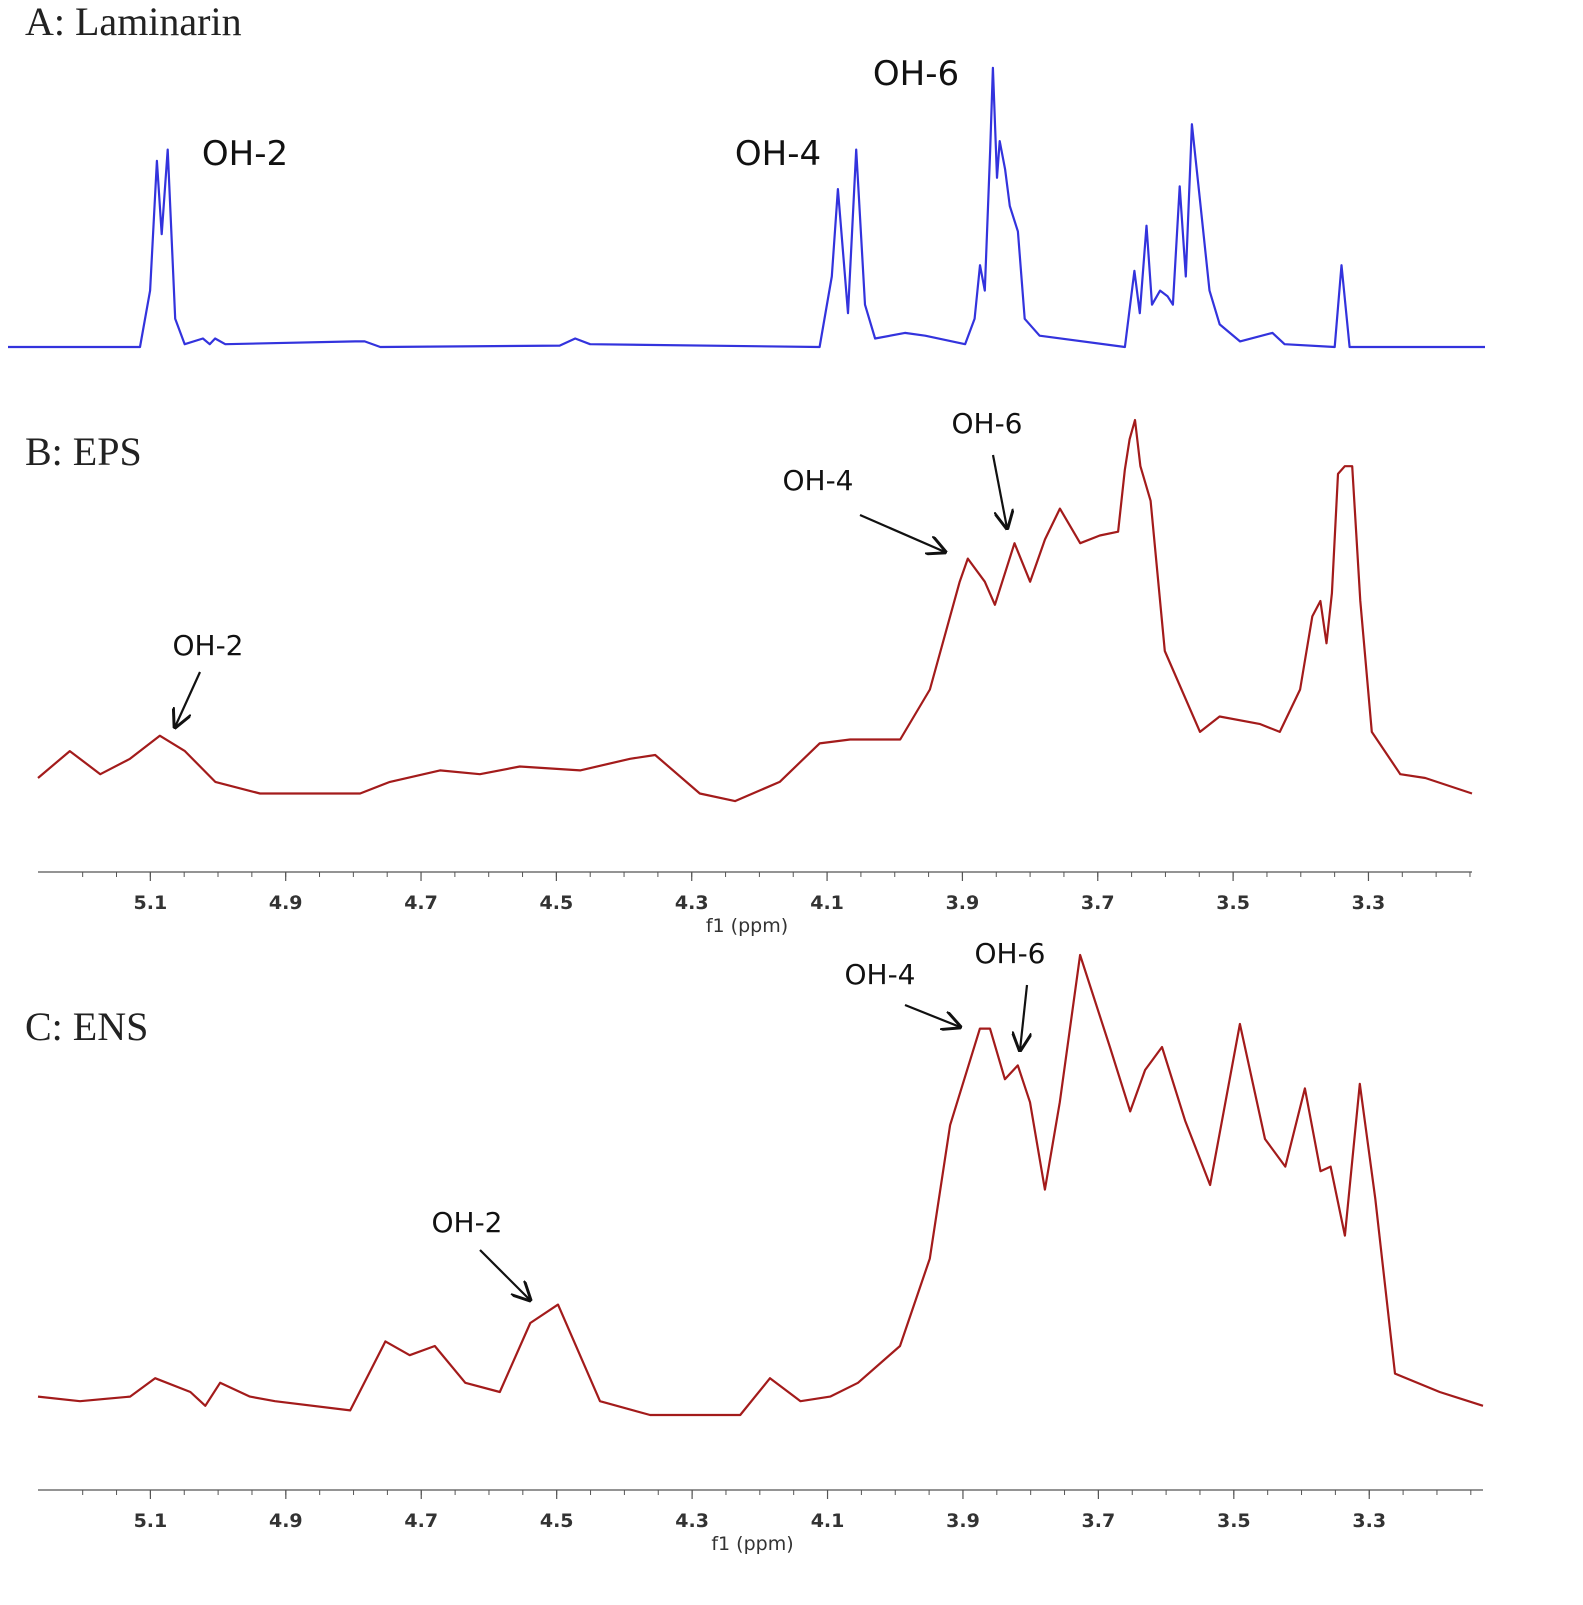 Image resolution: width=1583 pixels, height=1605 pixels. What do you see at coordinates (133, 22) in the screenshot?
I see `panel-title: A: Laminarin` at bounding box center [133, 22].